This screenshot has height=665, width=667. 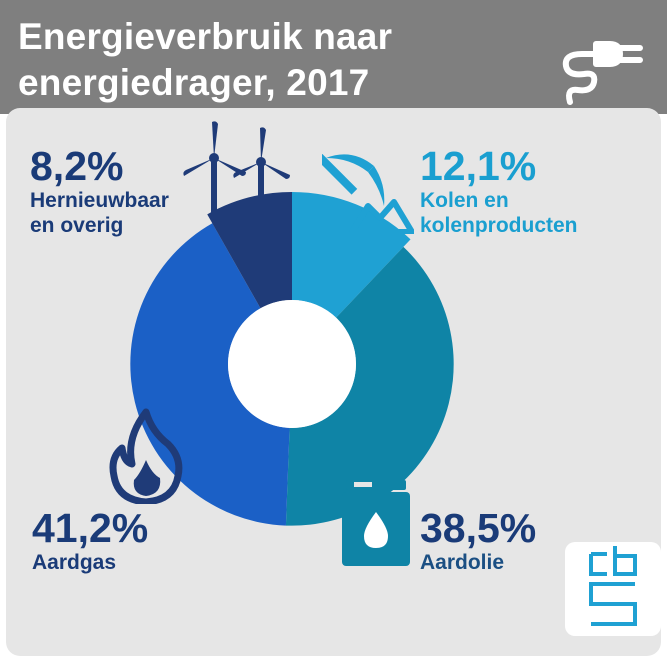 What do you see at coordinates (602, 73) in the screenshot?
I see `plug-icon` at bounding box center [602, 73].